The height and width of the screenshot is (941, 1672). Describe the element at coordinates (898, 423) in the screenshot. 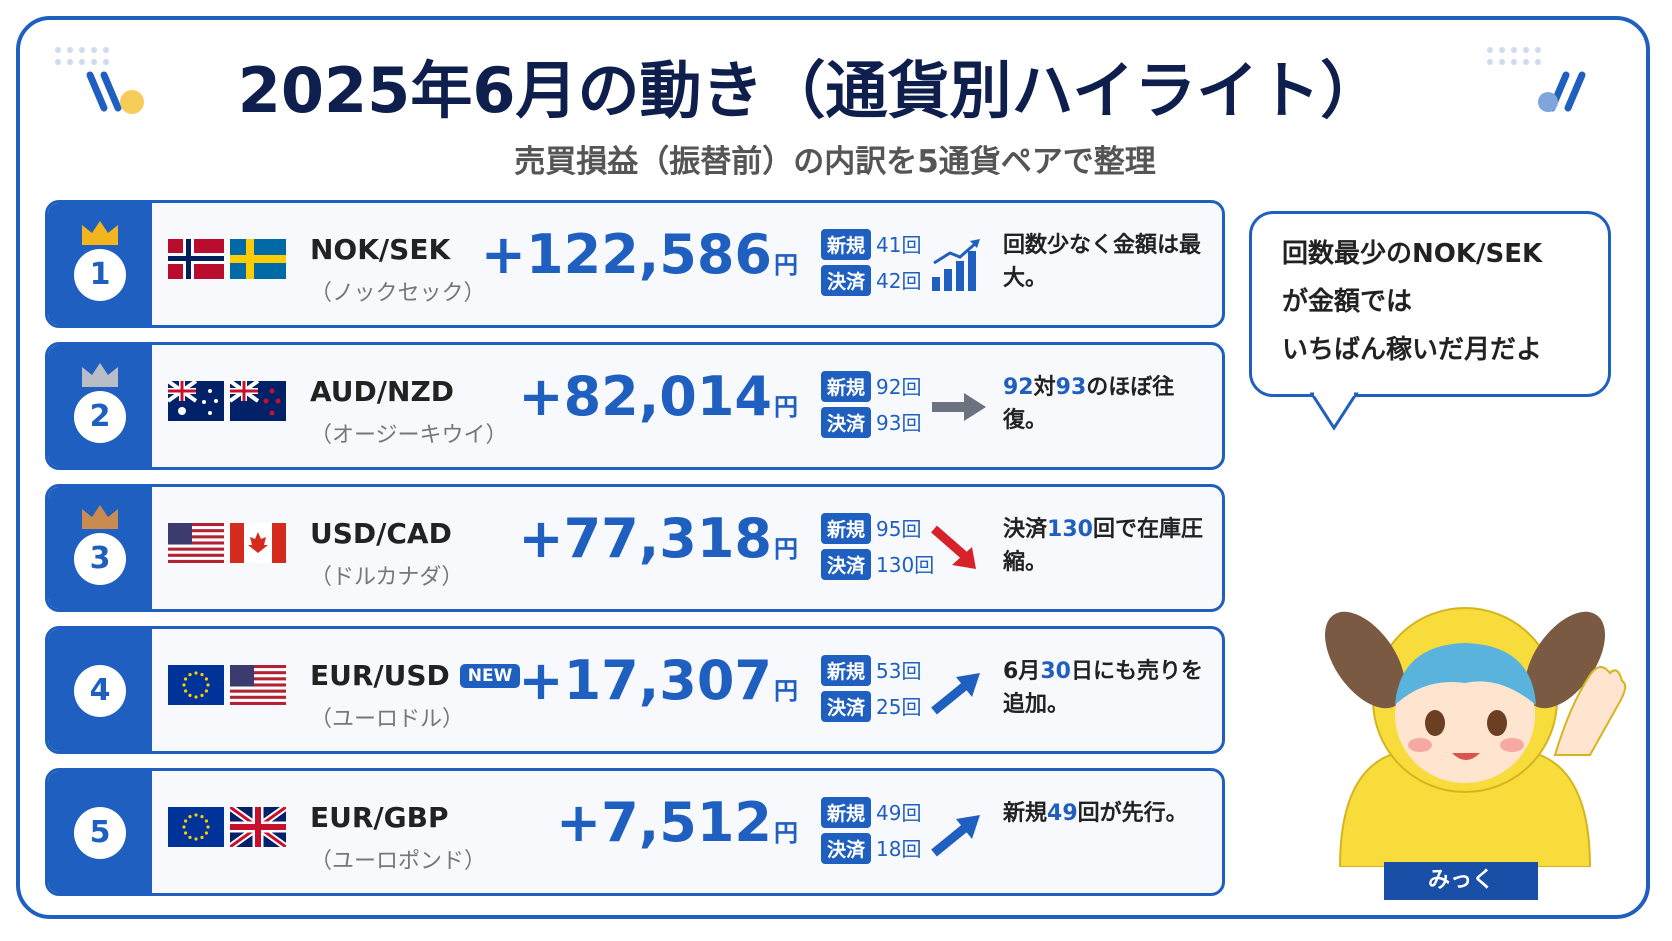

I see `count-value: 93回` at that location.